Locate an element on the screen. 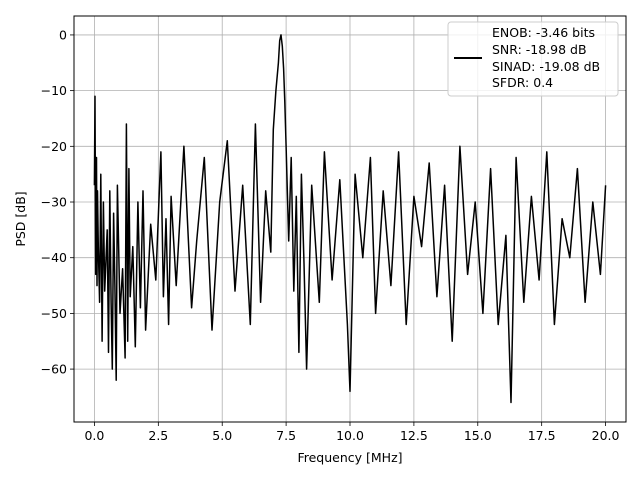 The image size is (640, 480). x-tick-label: 0.0 is located at coordinates (94, 435).